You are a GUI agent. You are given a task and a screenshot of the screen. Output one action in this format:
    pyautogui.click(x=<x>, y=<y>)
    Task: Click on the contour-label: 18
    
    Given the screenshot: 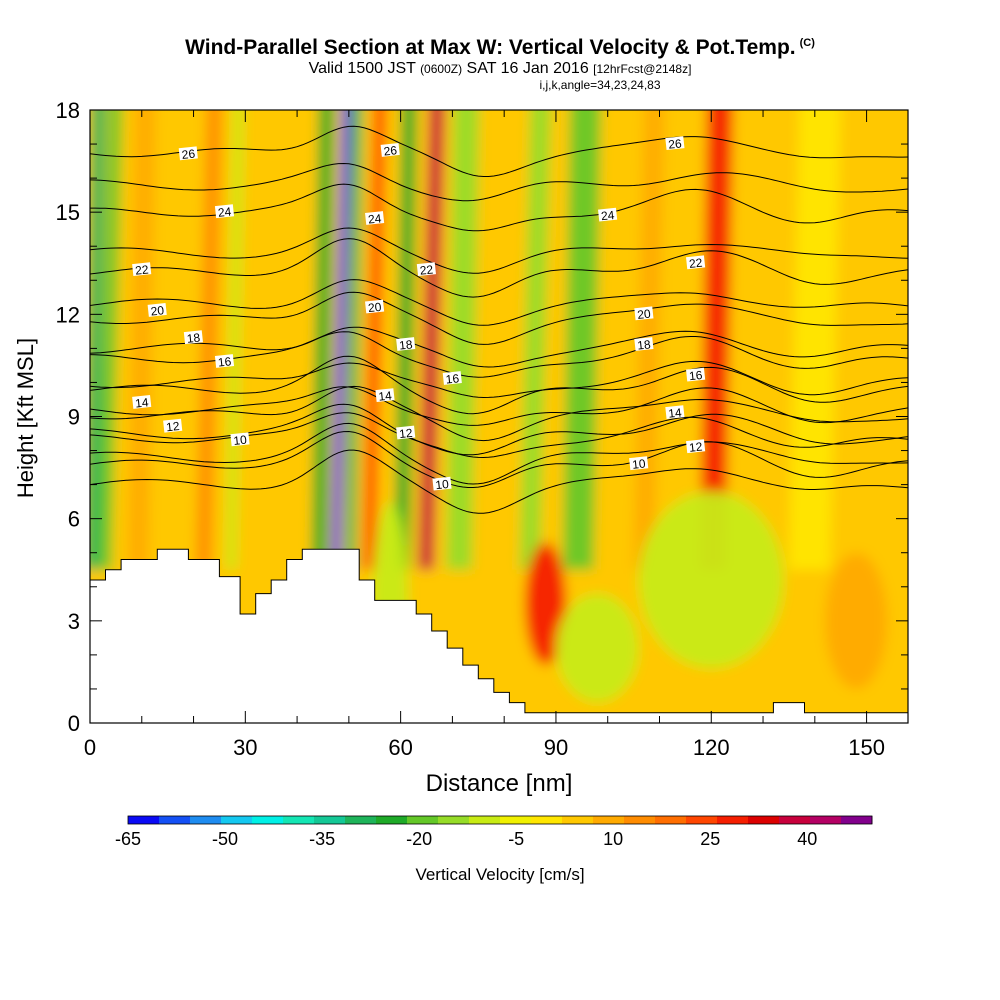 What is the action you would take?
    pyautogui.click(x=644, y=345)
    